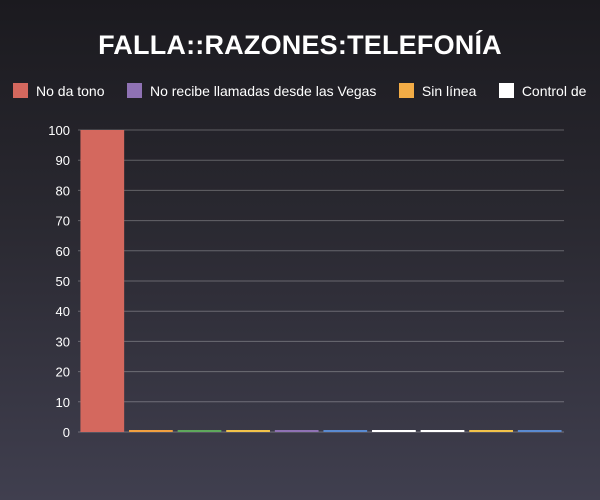  What do you see at coordinates (63, 341) in the screenshot?
I see `y-tick-label: 30` at bounding box center [63, 341].